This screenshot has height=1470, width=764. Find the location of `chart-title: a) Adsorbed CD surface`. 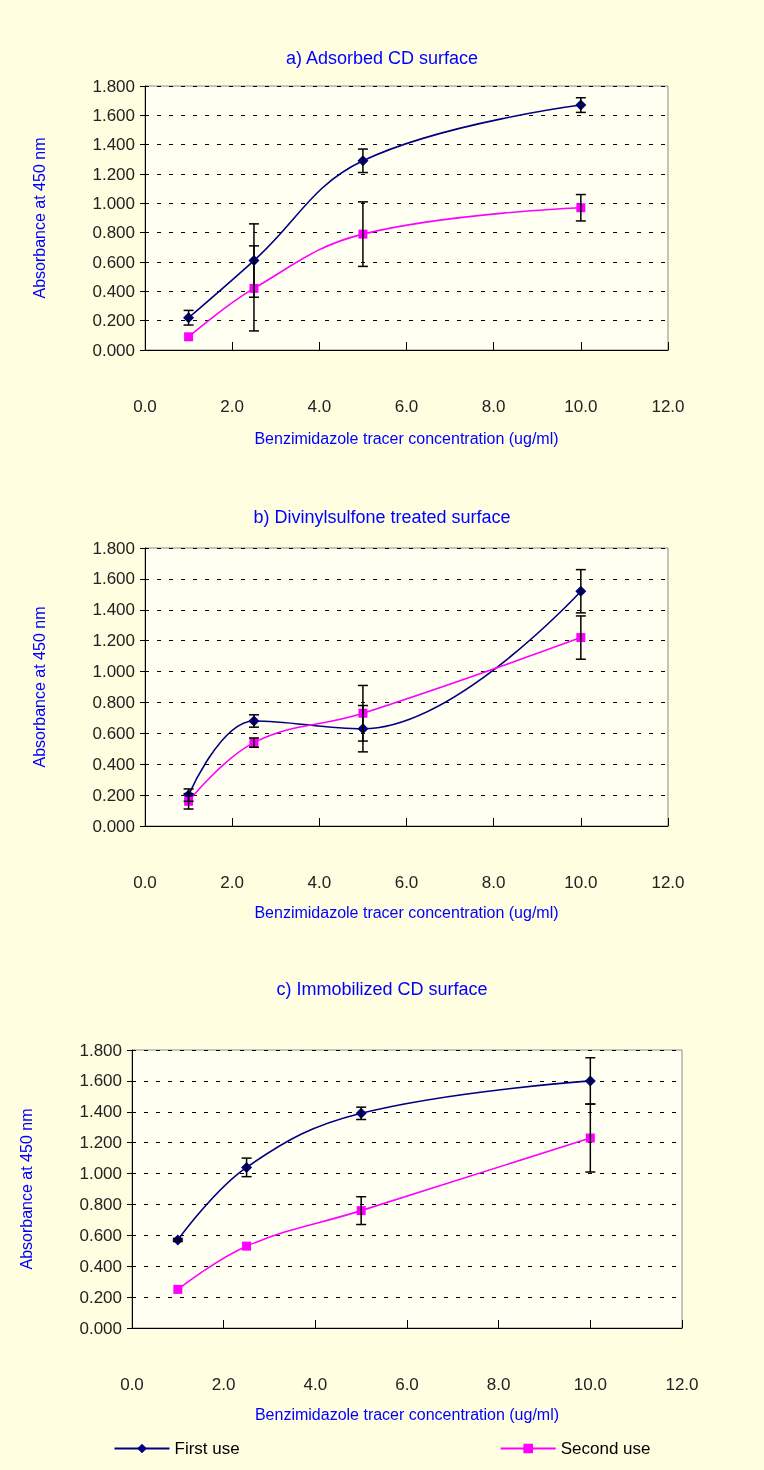

chart-title: a) Adsorbed CD surface is located at coordinates (382, 58).